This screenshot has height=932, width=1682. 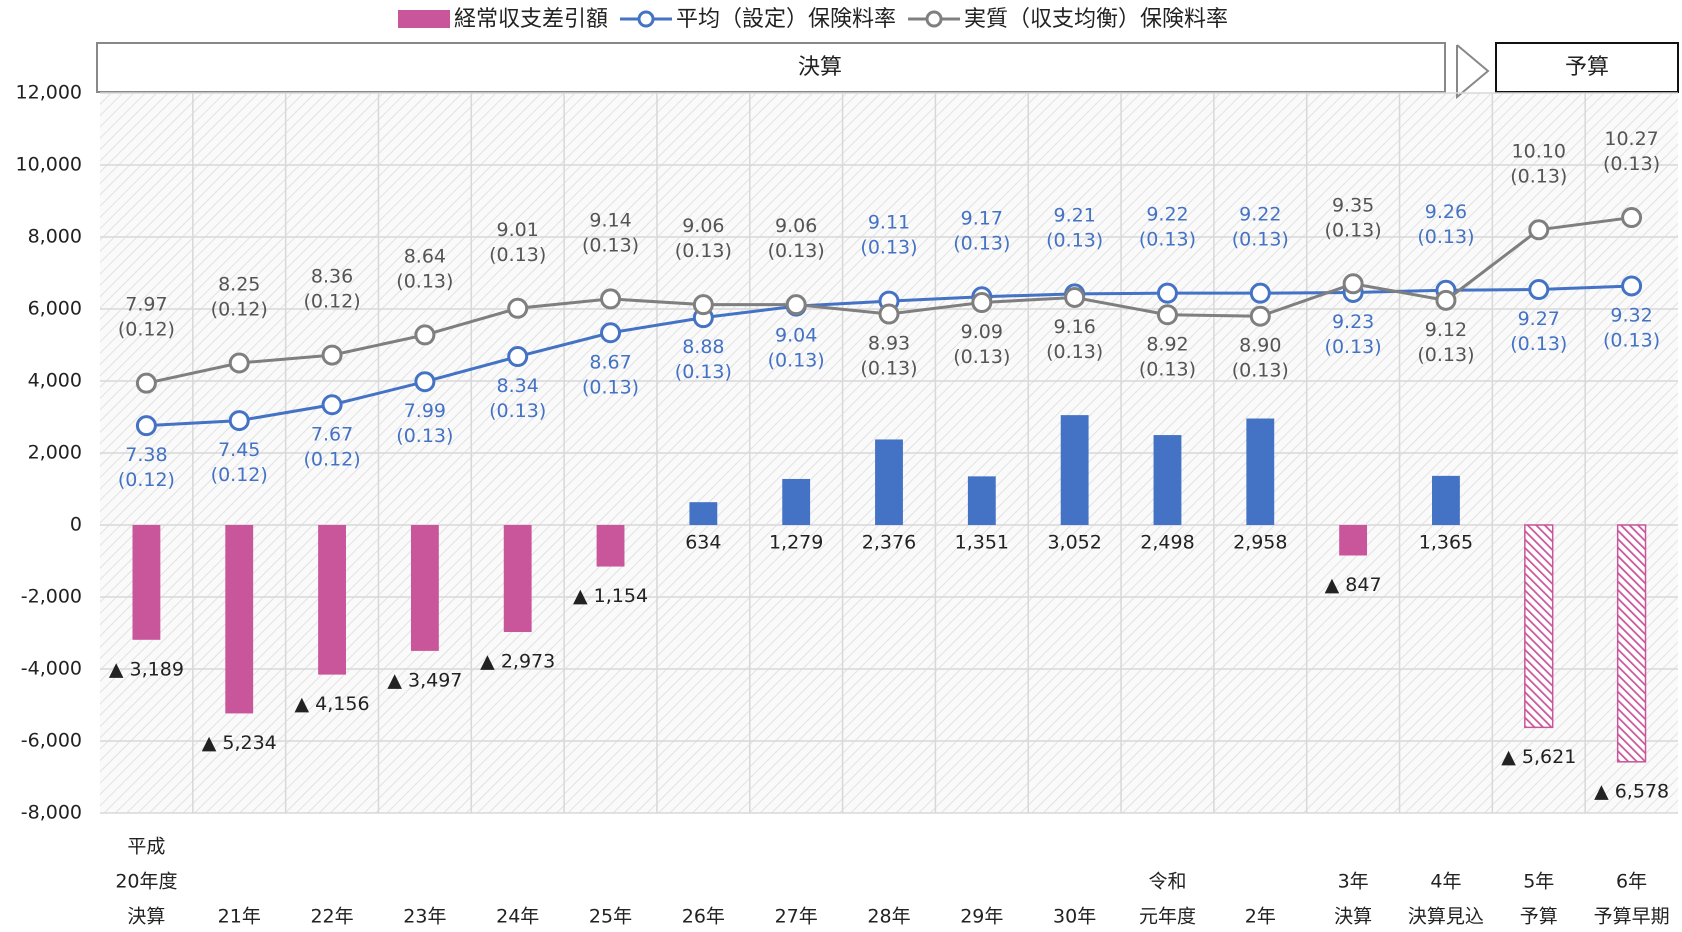 What do you see at coordinates (146, 669) in the screenshot?
I see `data-label: ▲ 3,189` at bounding box center [146, 669].